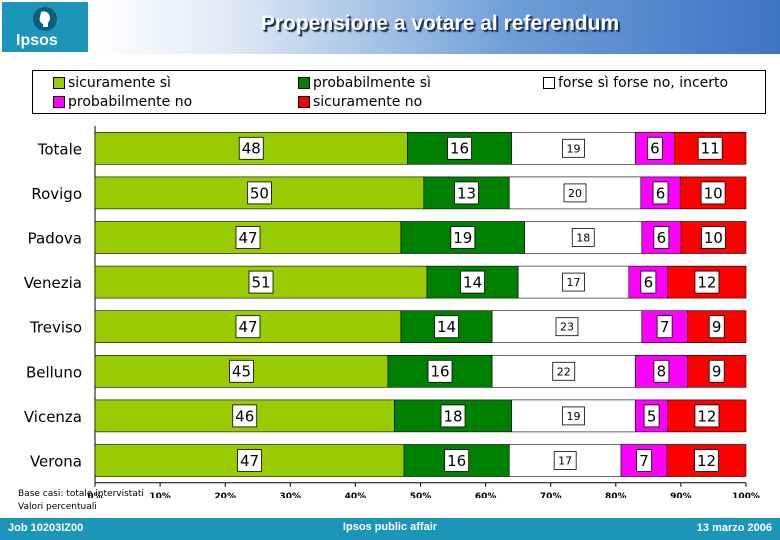 This screenshot has width=780, height=540. What do you see at coordinates (368, 102) in the screenshot?
I see `legend-label: sicuramente no` at bounding box center [368, 102].